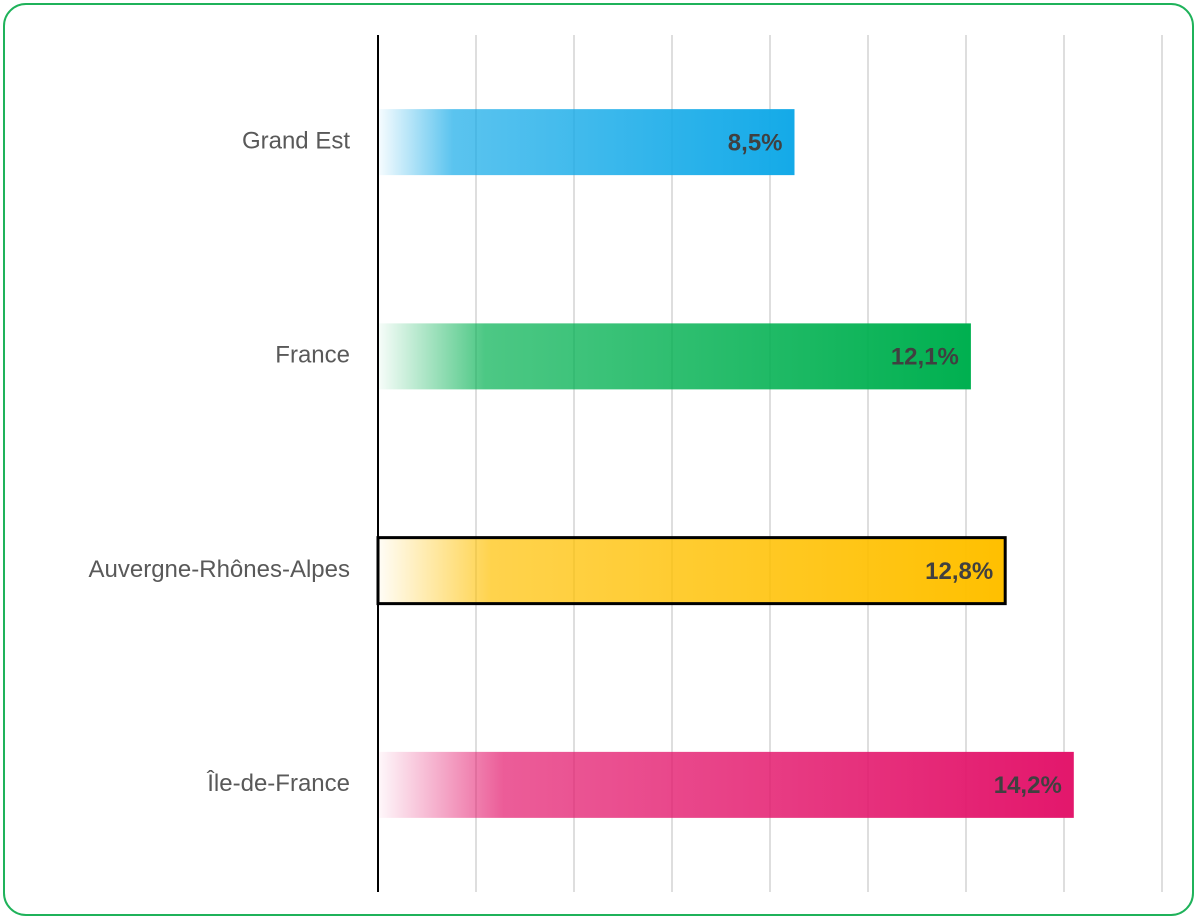  What do you see at coordinates (296, 140) in the screenshot?
I see `category-label: Grand Est` at bounding box center [296, 140].